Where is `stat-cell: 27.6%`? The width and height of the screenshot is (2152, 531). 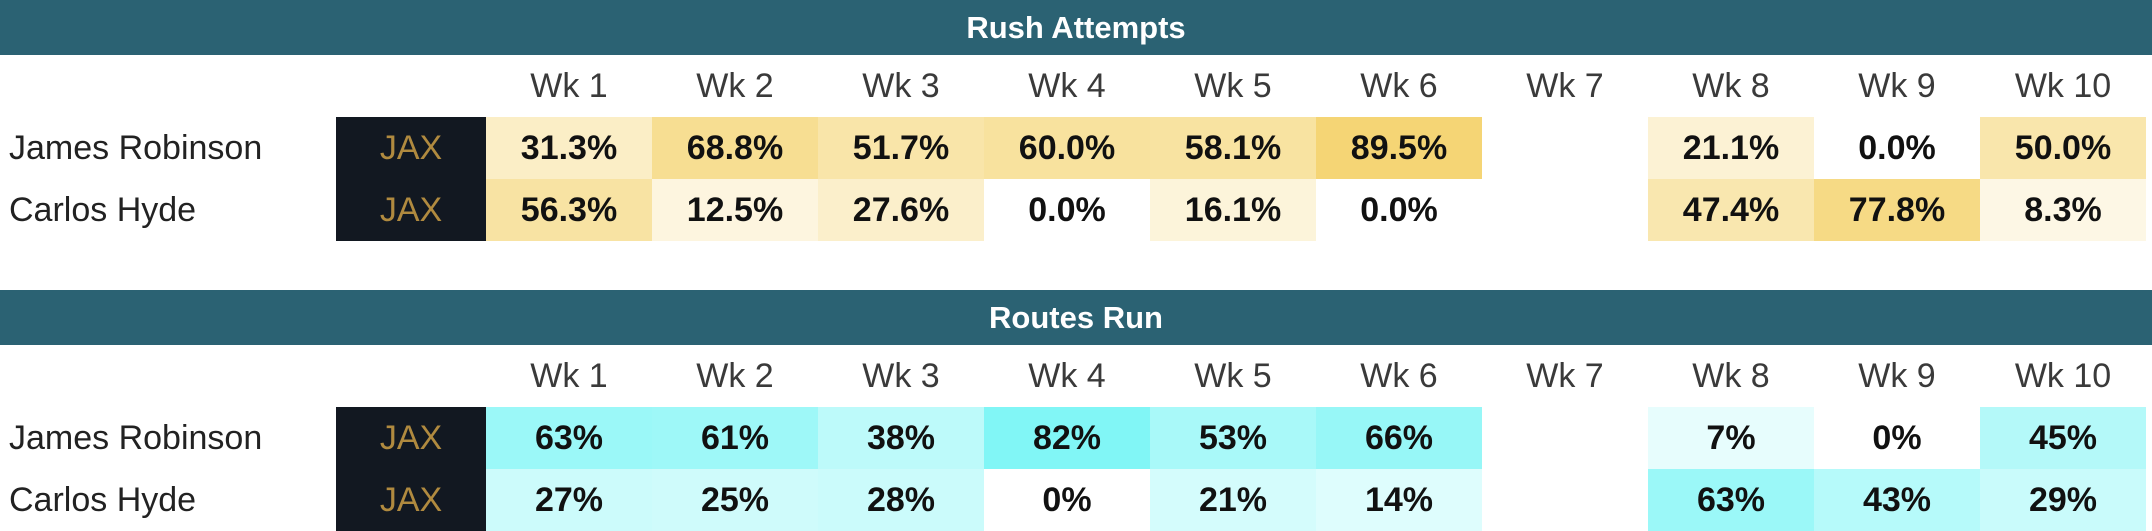
stat-cell: 27.6% is located at coordinates (901, 210).